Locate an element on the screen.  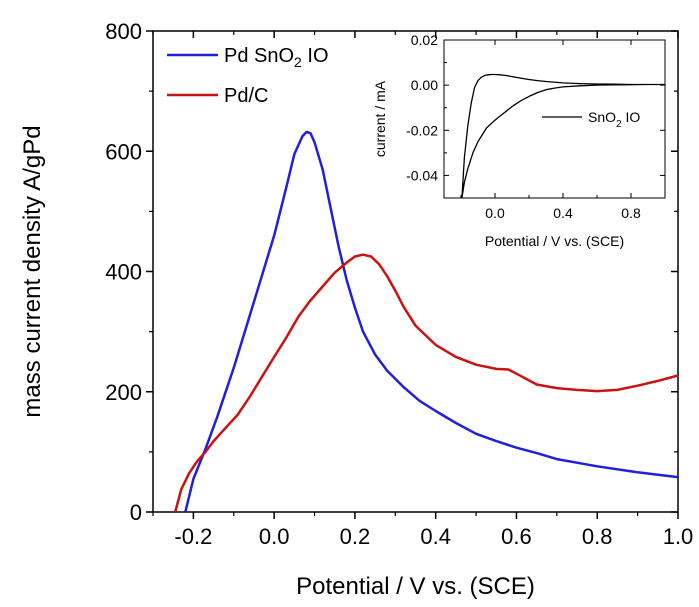
inset-y-tick-label: 0.00 is located at coordinates (424, 85).